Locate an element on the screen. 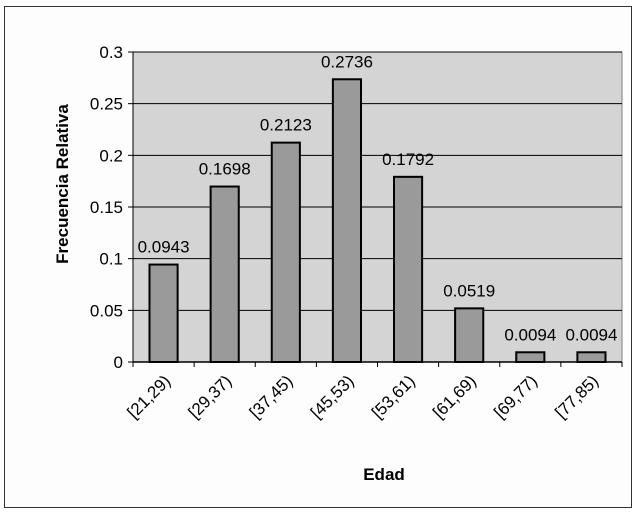 This screenshot has height=514, width=638. data-label: 0.2123 is located at coordinates (286, 125).